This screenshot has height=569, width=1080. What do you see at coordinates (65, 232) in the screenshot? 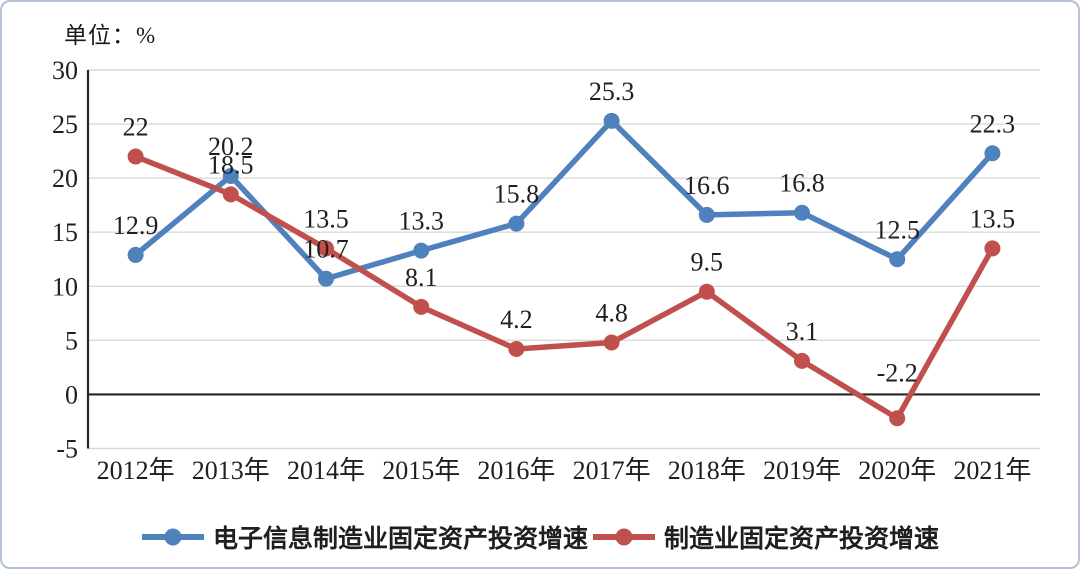
I see `y-tick-label: 15` at bounding box center [65, 232].